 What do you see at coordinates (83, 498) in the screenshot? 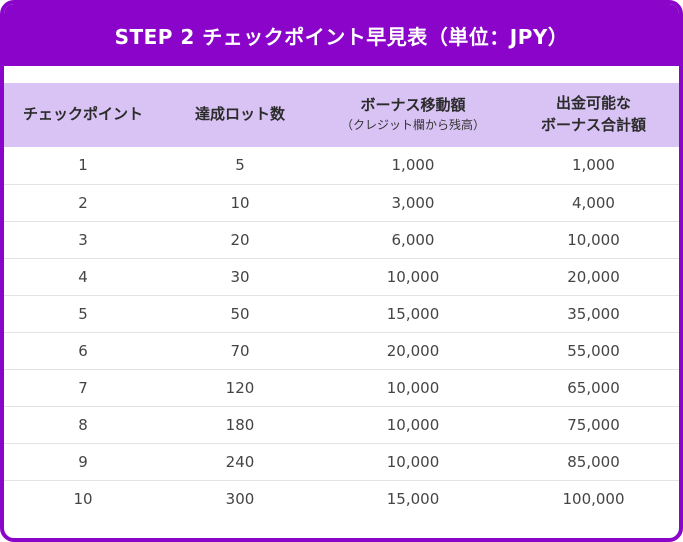
I see `cell-checkpoint: 10` at bounding box center [83, 498].